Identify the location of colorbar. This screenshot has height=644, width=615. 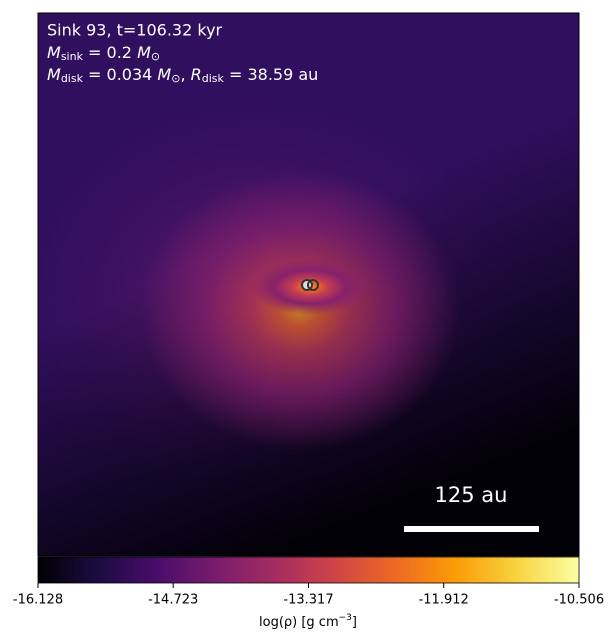
(308, 570).